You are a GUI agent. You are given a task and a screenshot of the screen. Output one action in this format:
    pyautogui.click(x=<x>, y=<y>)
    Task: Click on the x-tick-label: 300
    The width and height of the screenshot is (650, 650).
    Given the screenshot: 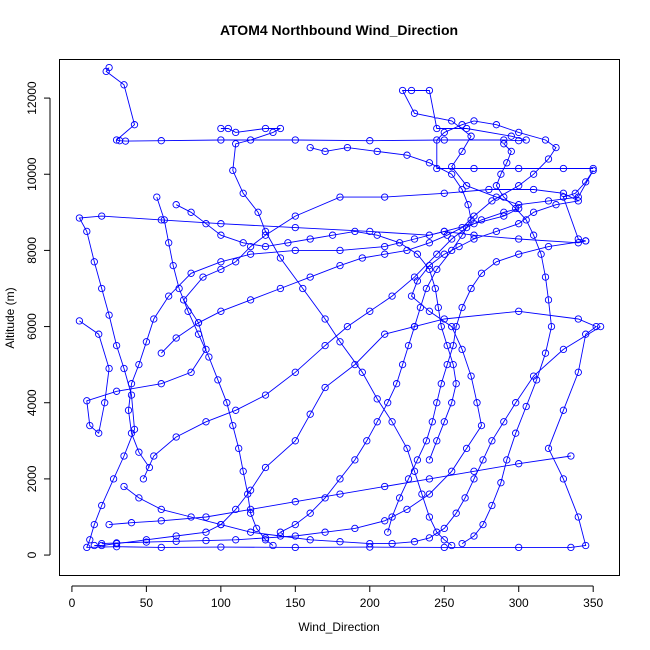 What is the action you would take?
    pyautogui.click(x=519, y=603)
    